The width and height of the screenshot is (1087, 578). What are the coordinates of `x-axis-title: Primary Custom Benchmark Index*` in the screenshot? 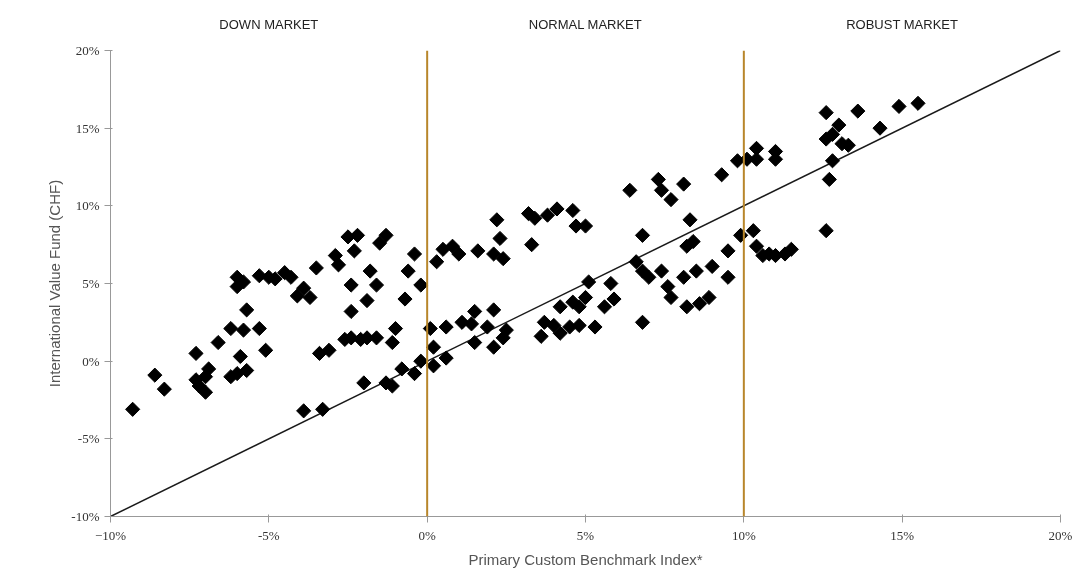 It's located at (585, 559).